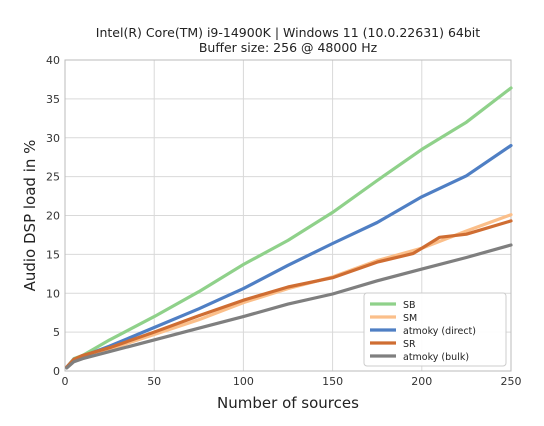 This screenshot has width=544, height=426. Describe the element at coordinates (421, 381) in the screenshot. I see `x-tick-label: 200` at that location.